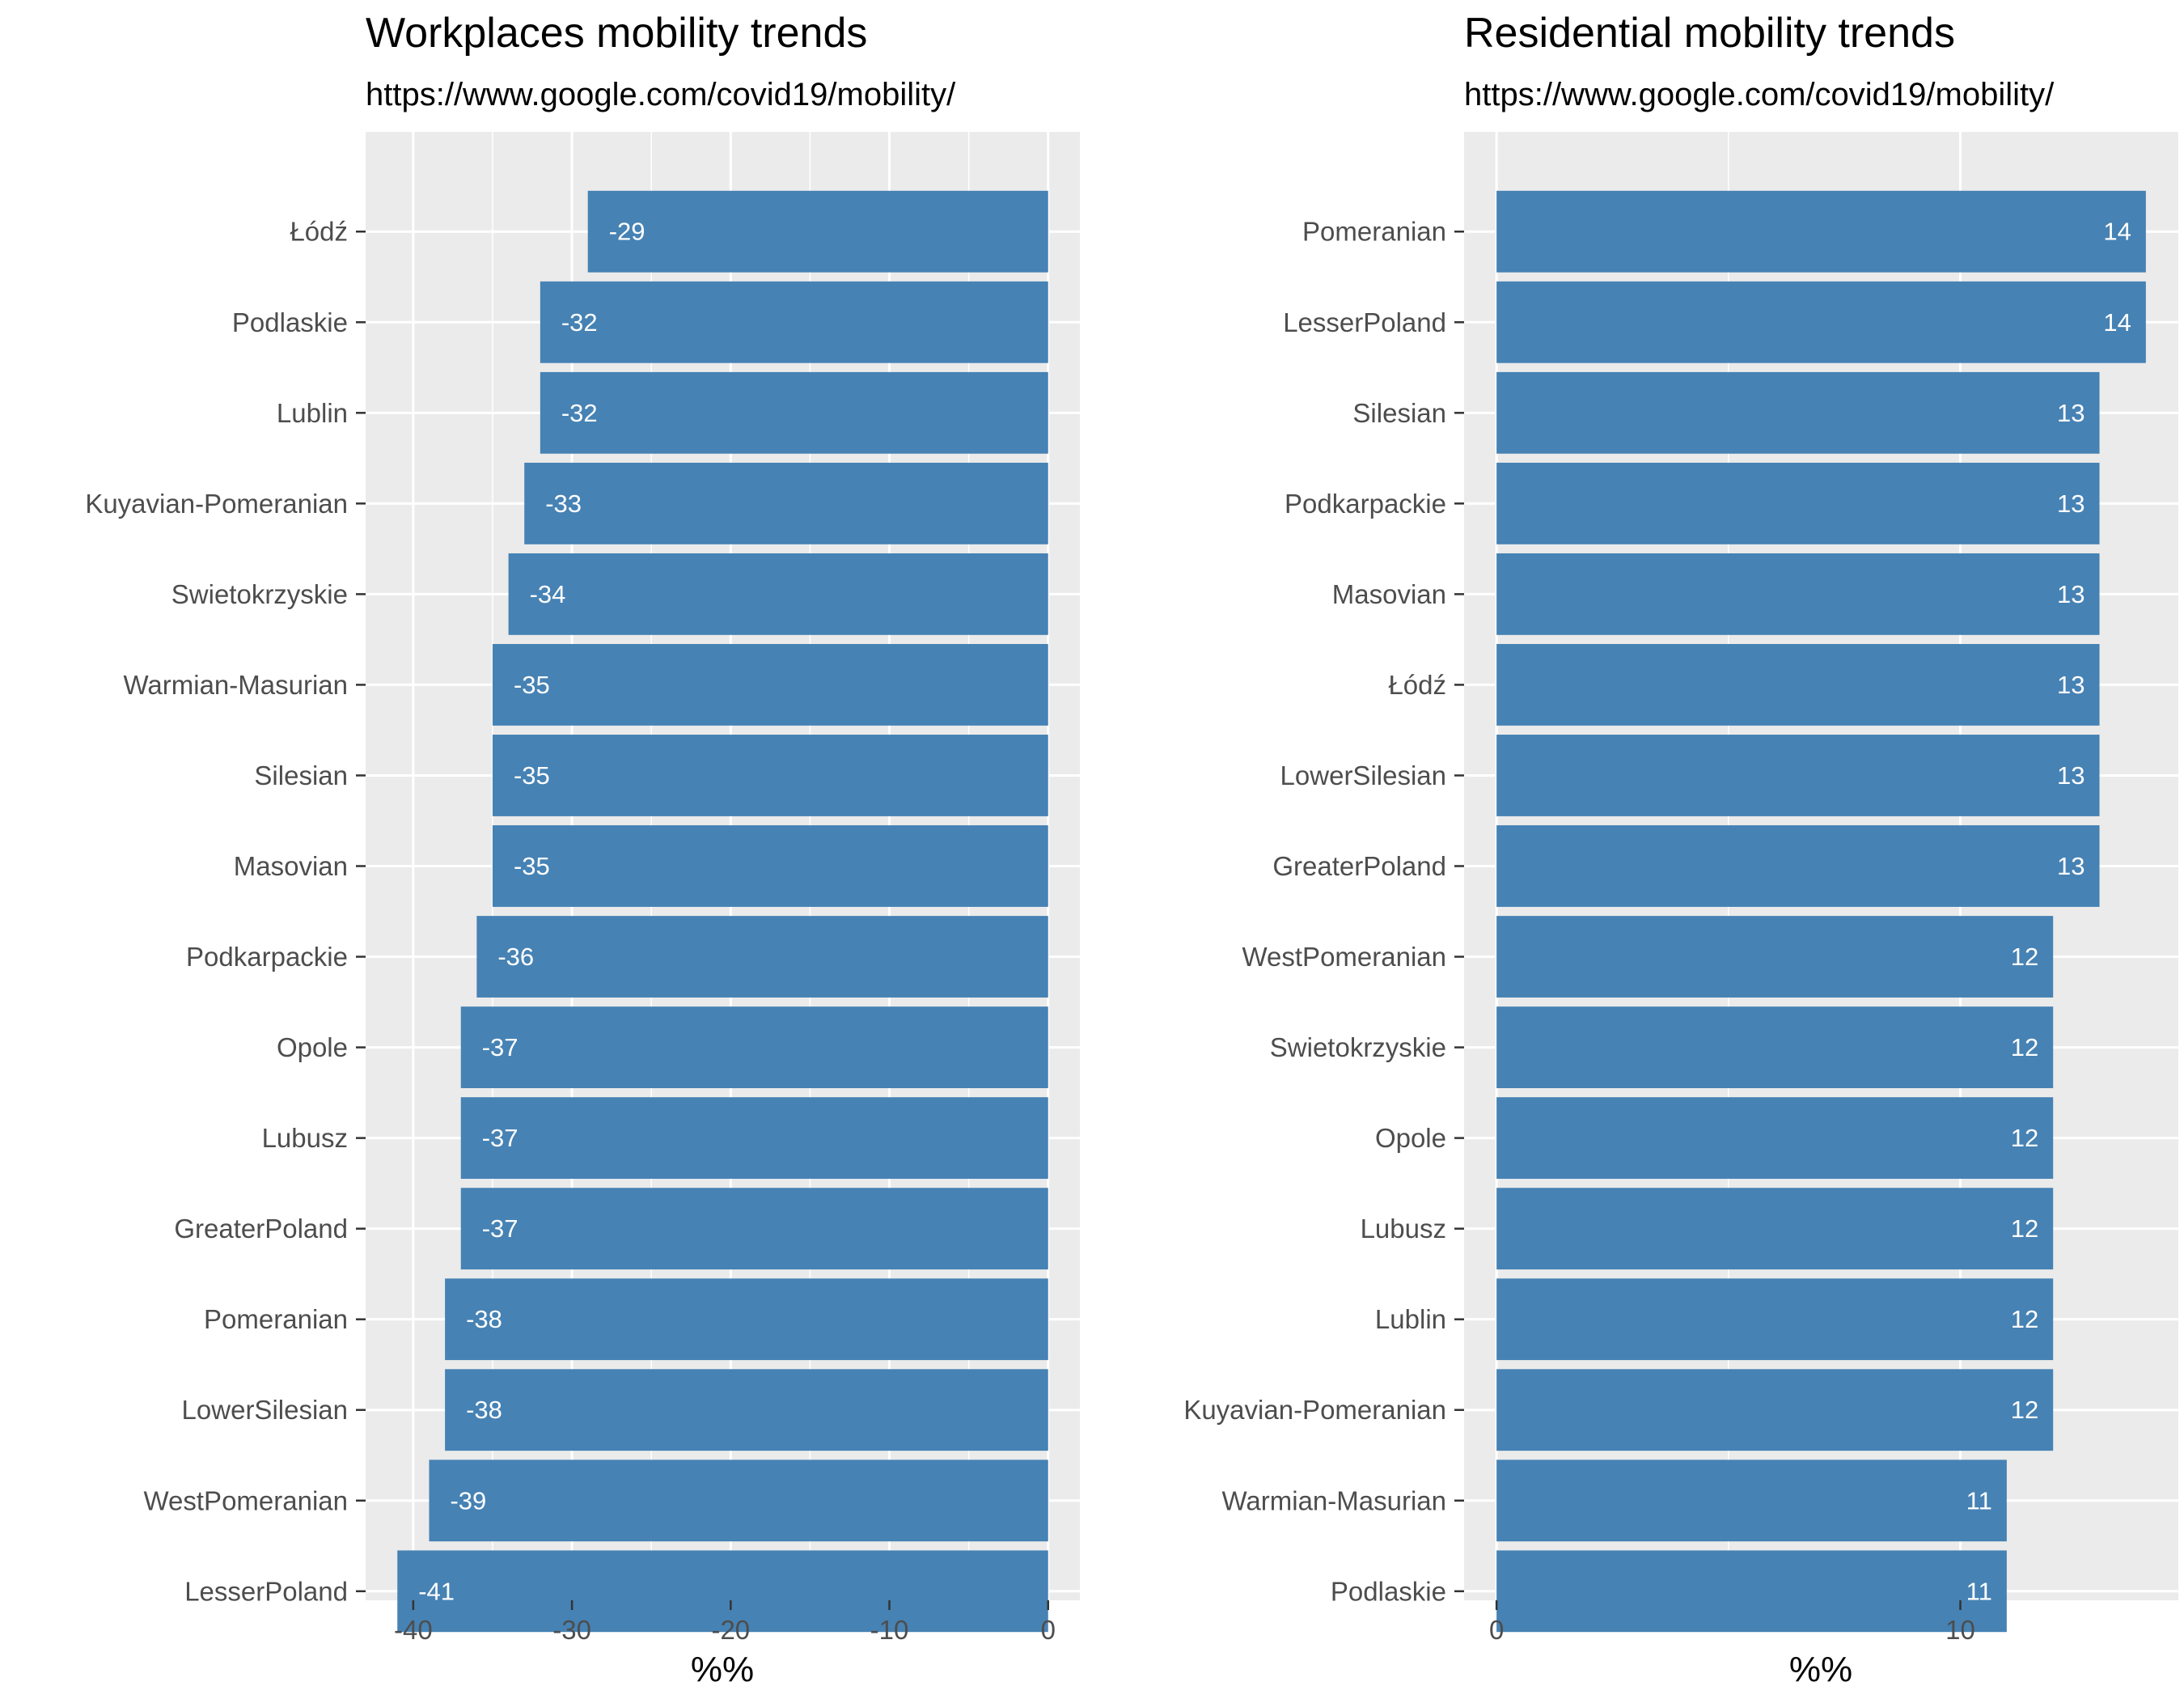 The image size is (2184, 1699). What do you see at coordinates (563, 504) in the screenshot?
I see `bar-value-label: -33` at bounding box center [563, 504].